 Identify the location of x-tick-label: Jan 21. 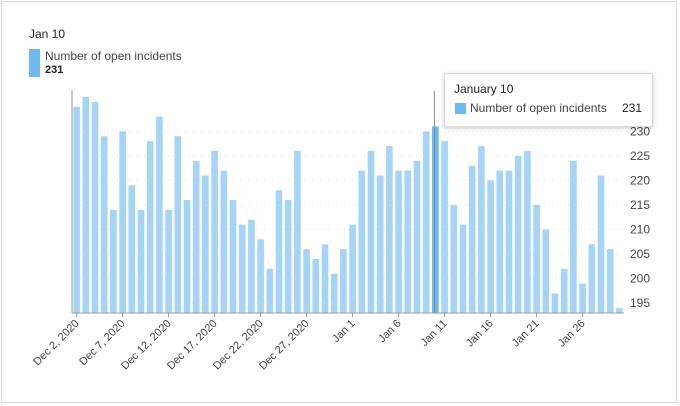
(526, 334).